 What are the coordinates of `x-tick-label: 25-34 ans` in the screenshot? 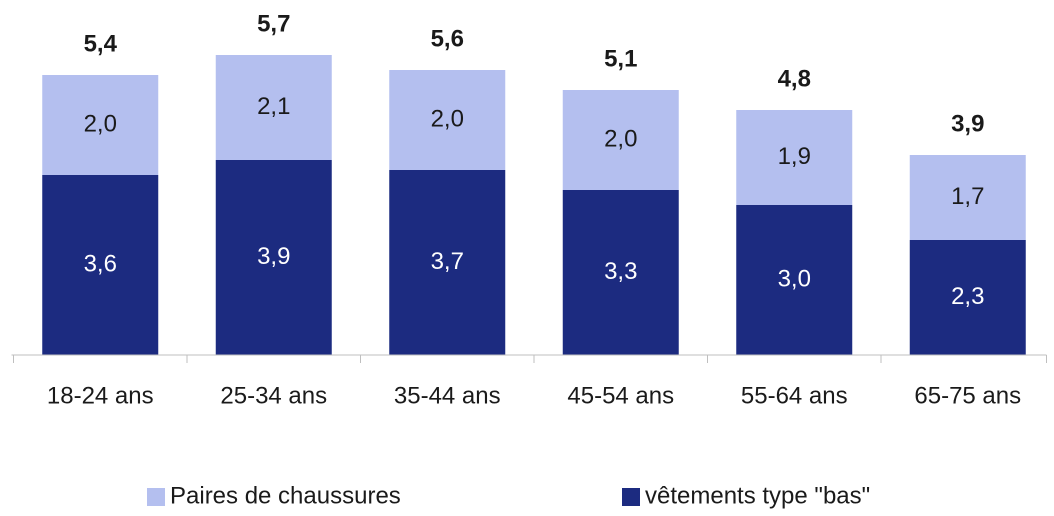 It's located at (273, 395).